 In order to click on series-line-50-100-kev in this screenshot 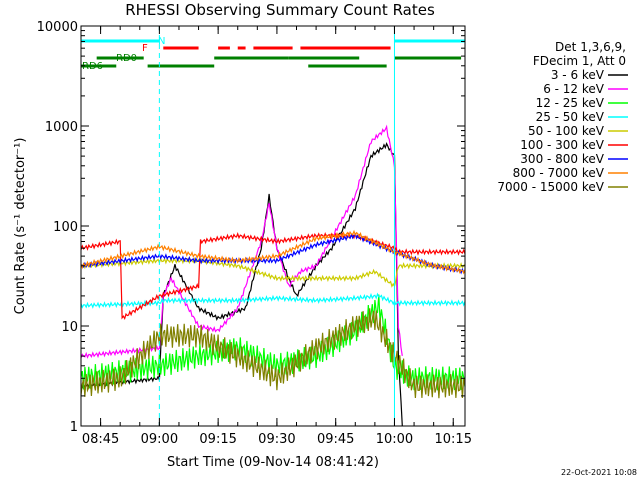, I will do `click(273, 272)`.